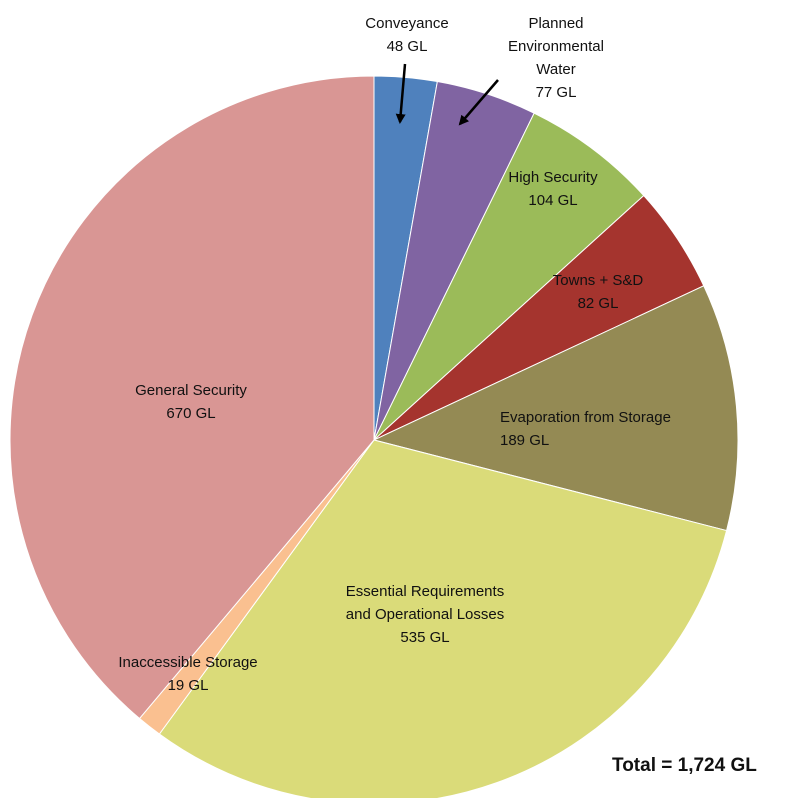  I want to click on label-towns-sandd: Towns + S&D 82 GL, so click(598, 292).